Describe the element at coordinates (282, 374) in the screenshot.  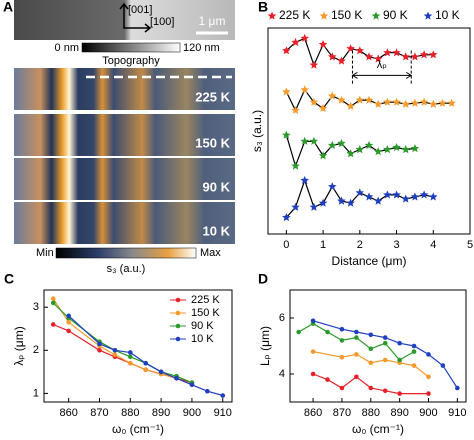
I see `y-tick-label: 4` at that location.